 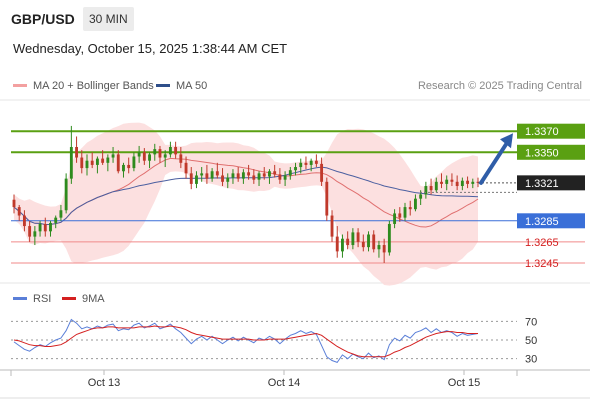 I want to click on x-tick-label: Oct 14, so click(x=284, y=383).